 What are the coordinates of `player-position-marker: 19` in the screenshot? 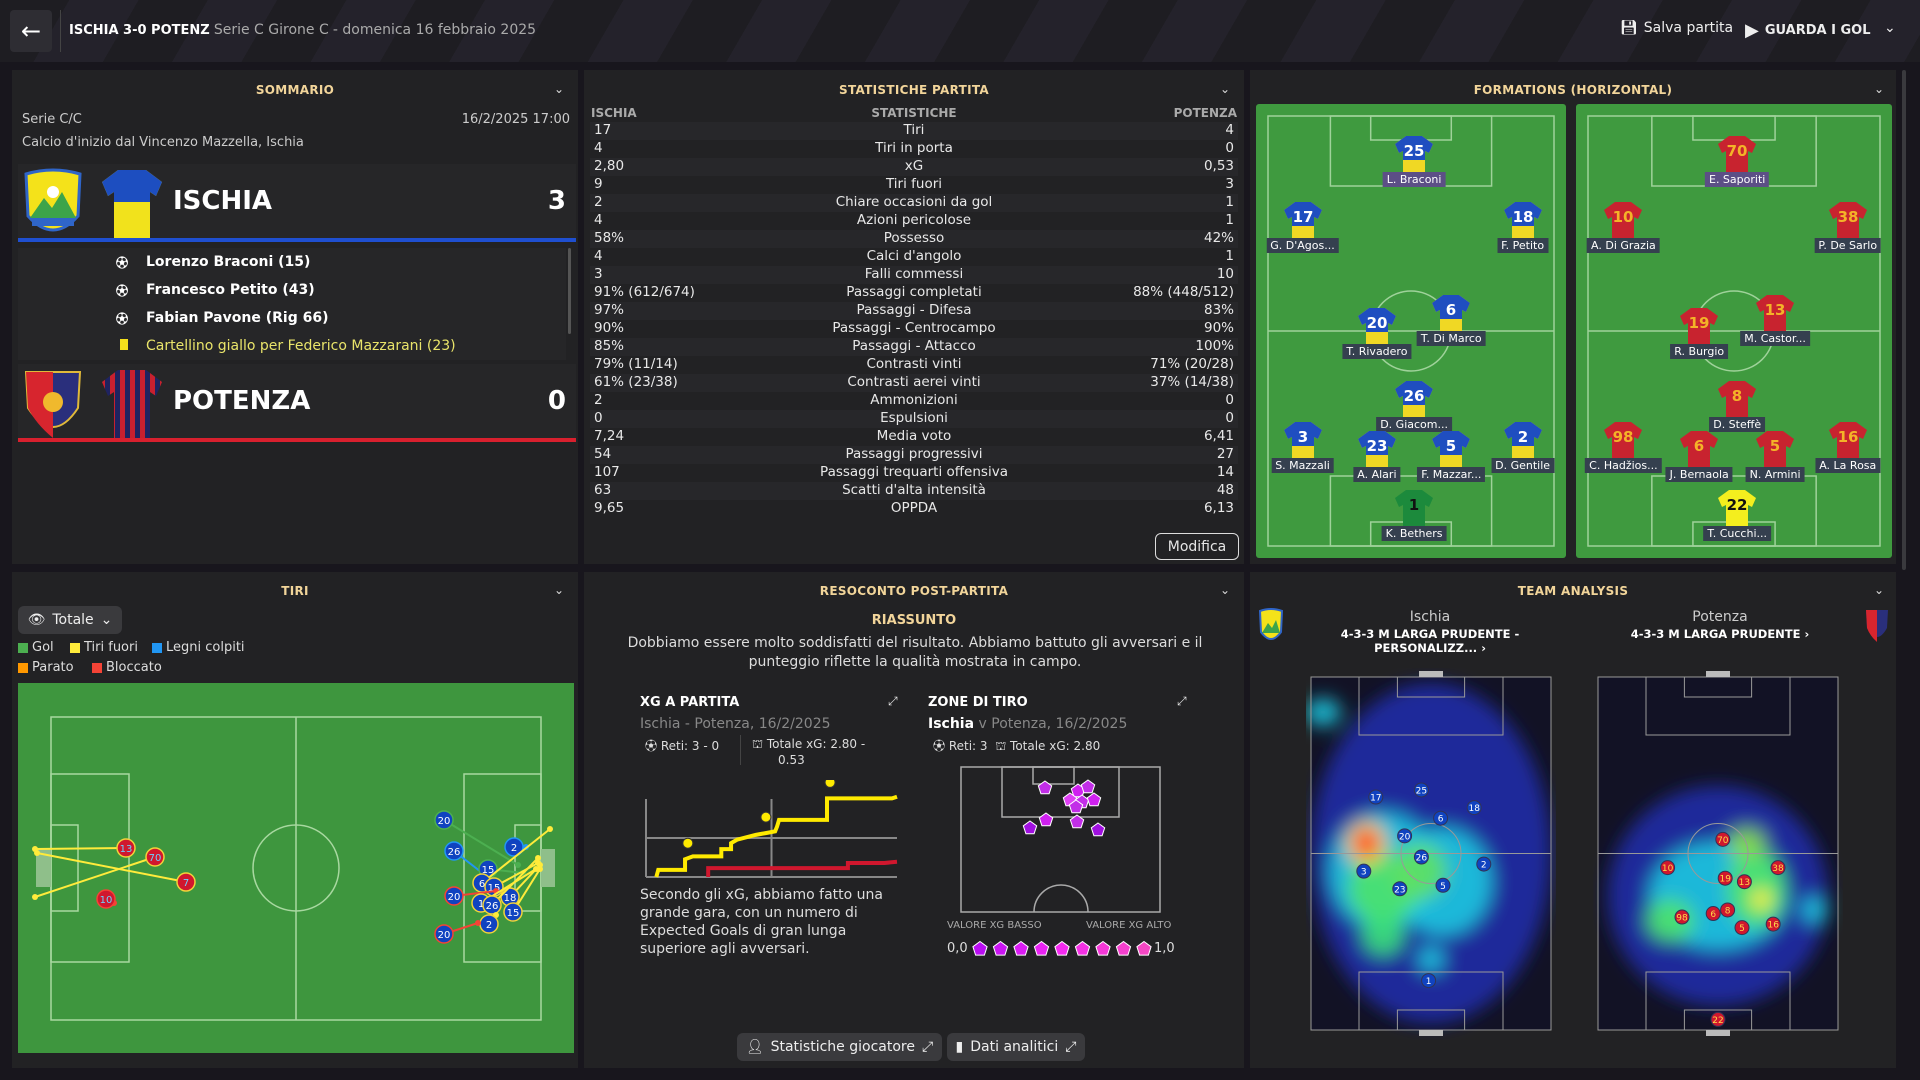 It's located at (1725, 878).